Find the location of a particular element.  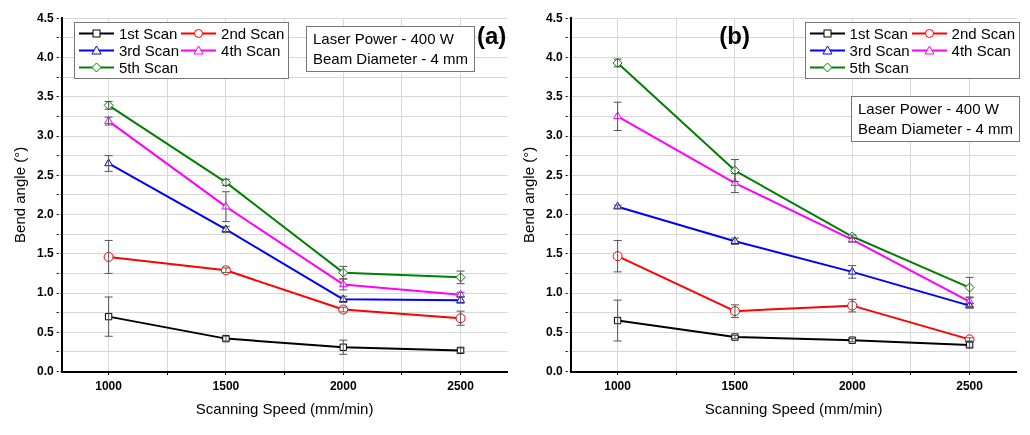

annotation: (a) is located at coordinates (492, 36).